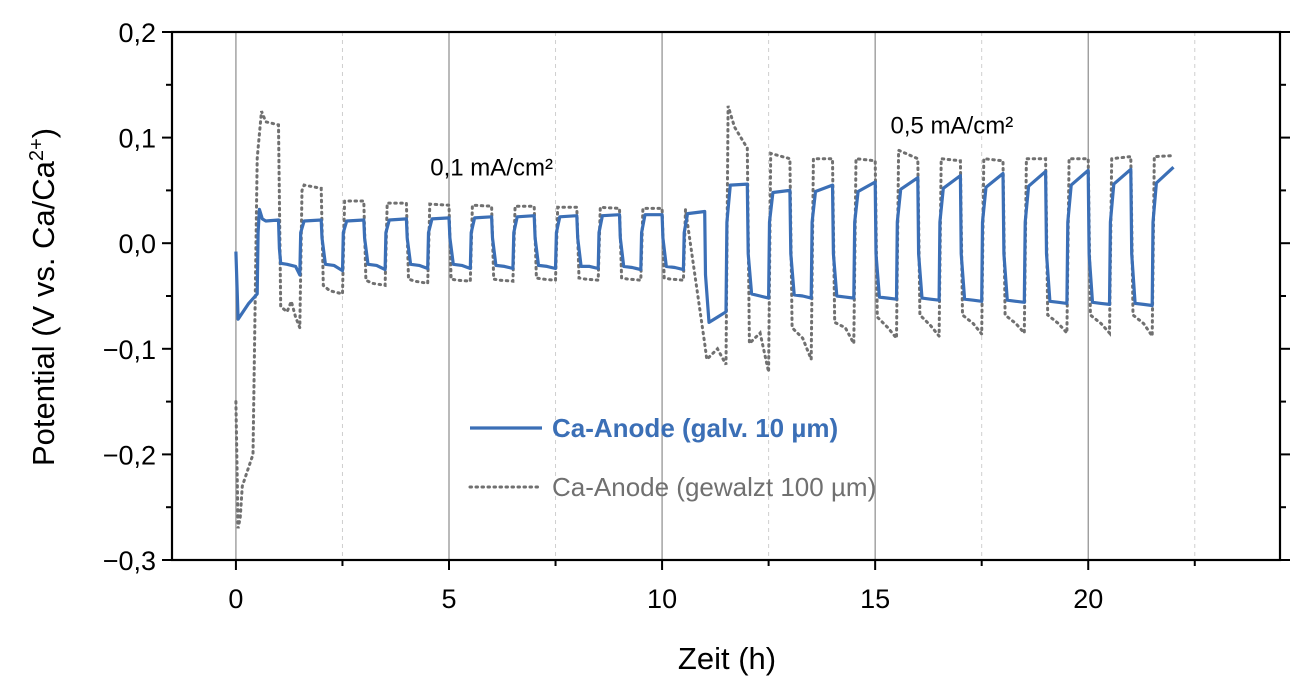 This screenshot has height=700, width=1300. Describe the element at coordinates (875, 599) in the screenshot. I see `x-tick-label-3: 15` at that location.